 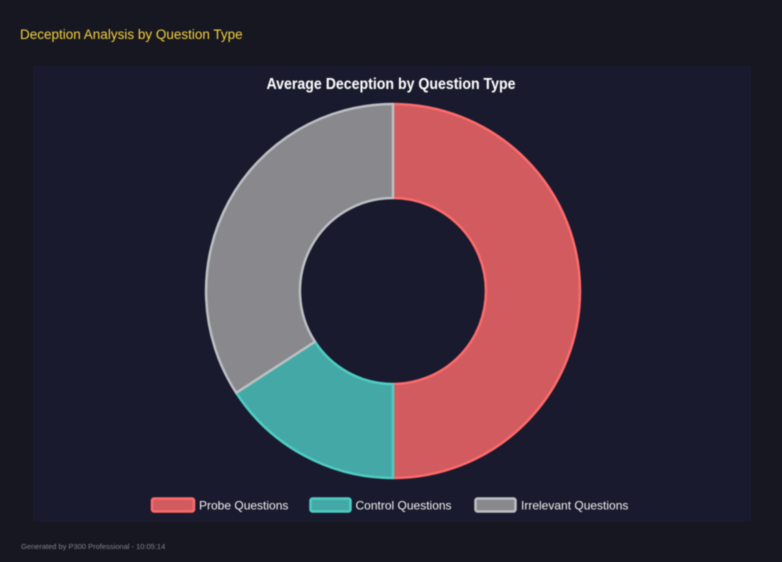 I want to click on svg-text:Deception Analysis by Question: Deception Analysis by Question Type, so click(x=131, y=34).